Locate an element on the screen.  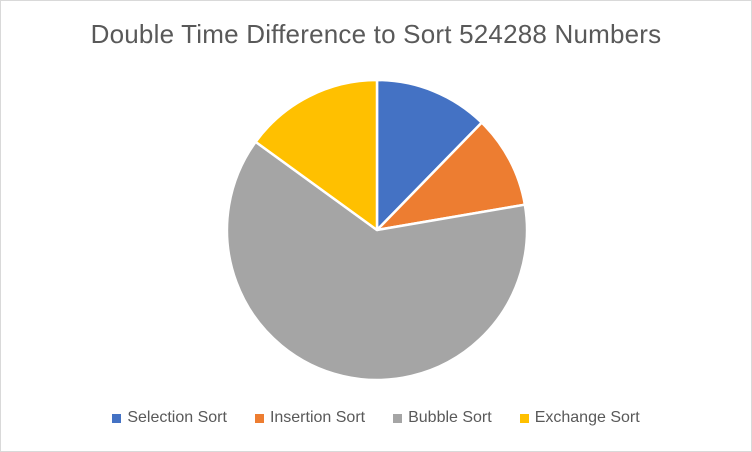
legend-item: Selection Sort is located at coordinates (169, 418).